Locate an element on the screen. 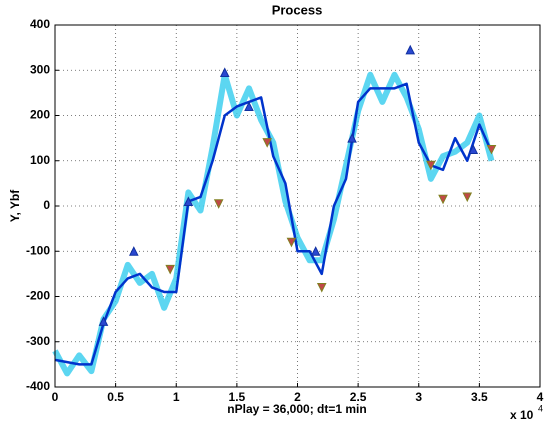 The image size is (550, 432). x-tick-label: 1.5 is located at coordinates (237, 397).